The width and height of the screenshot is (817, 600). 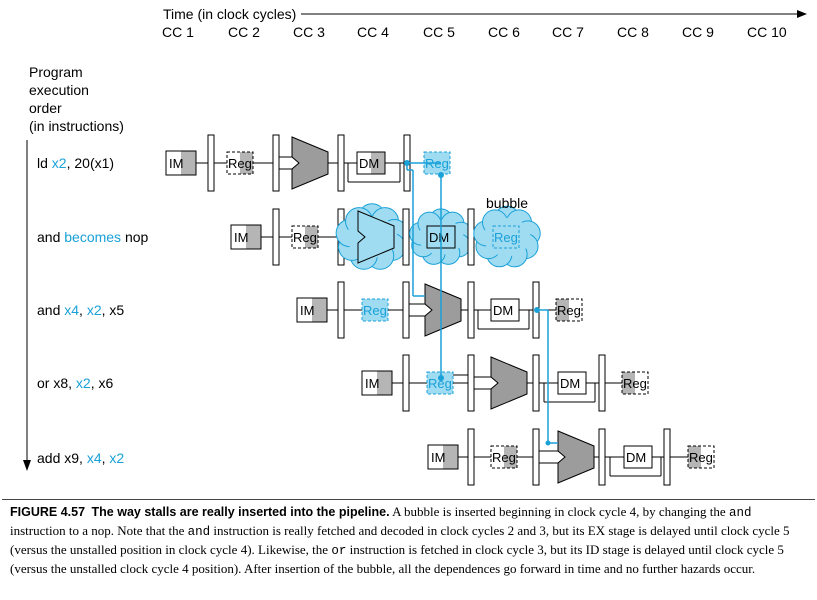 I want to click on dm-shade, so click(x=378, y=163).